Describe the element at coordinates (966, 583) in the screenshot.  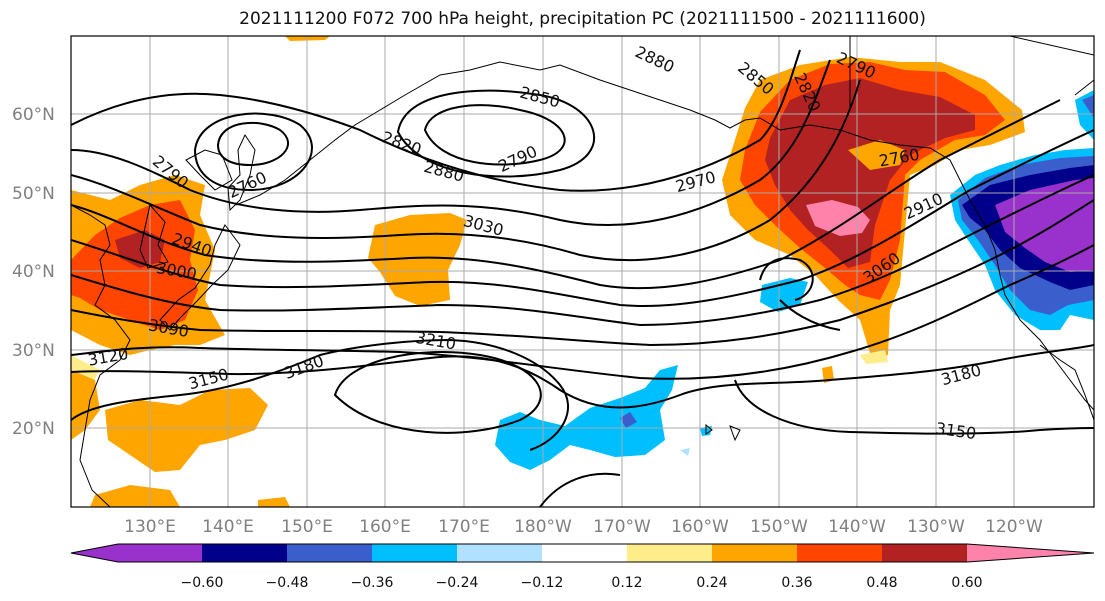
I see `colorbar-tick-10: 0.60` at that location.